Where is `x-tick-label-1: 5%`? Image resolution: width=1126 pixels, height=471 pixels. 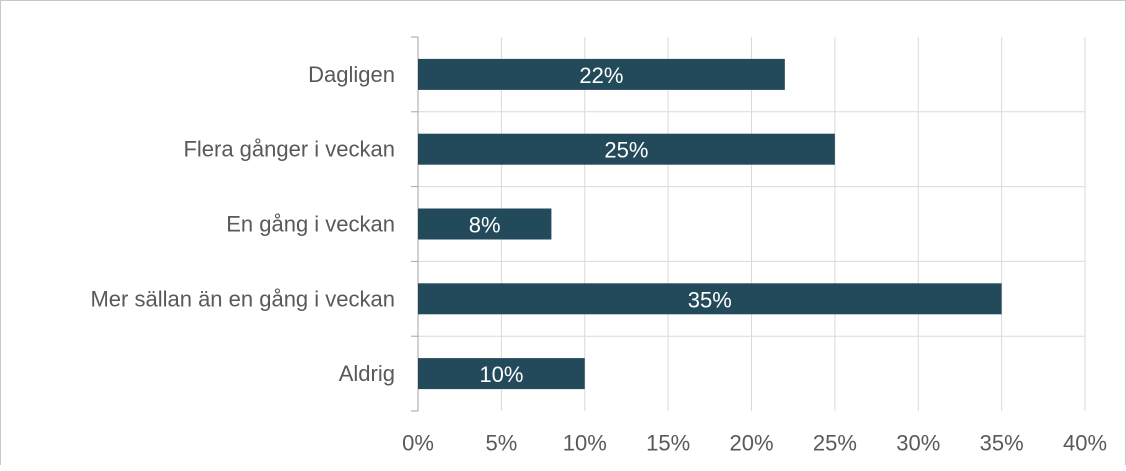 x-tick-label-1: 5% is located at coordinates (501, 443).